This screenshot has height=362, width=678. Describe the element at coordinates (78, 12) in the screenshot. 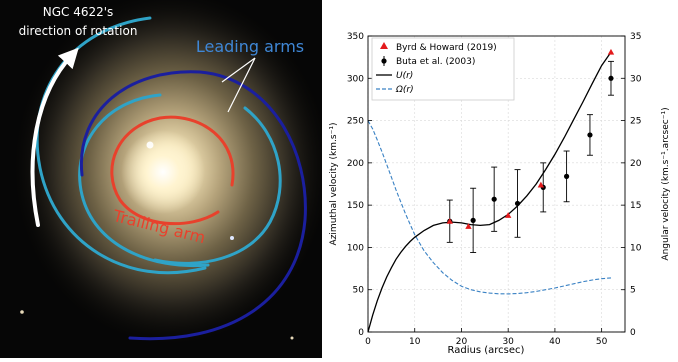

I see `rotation-label-line1: NGC 4622's` at that location.